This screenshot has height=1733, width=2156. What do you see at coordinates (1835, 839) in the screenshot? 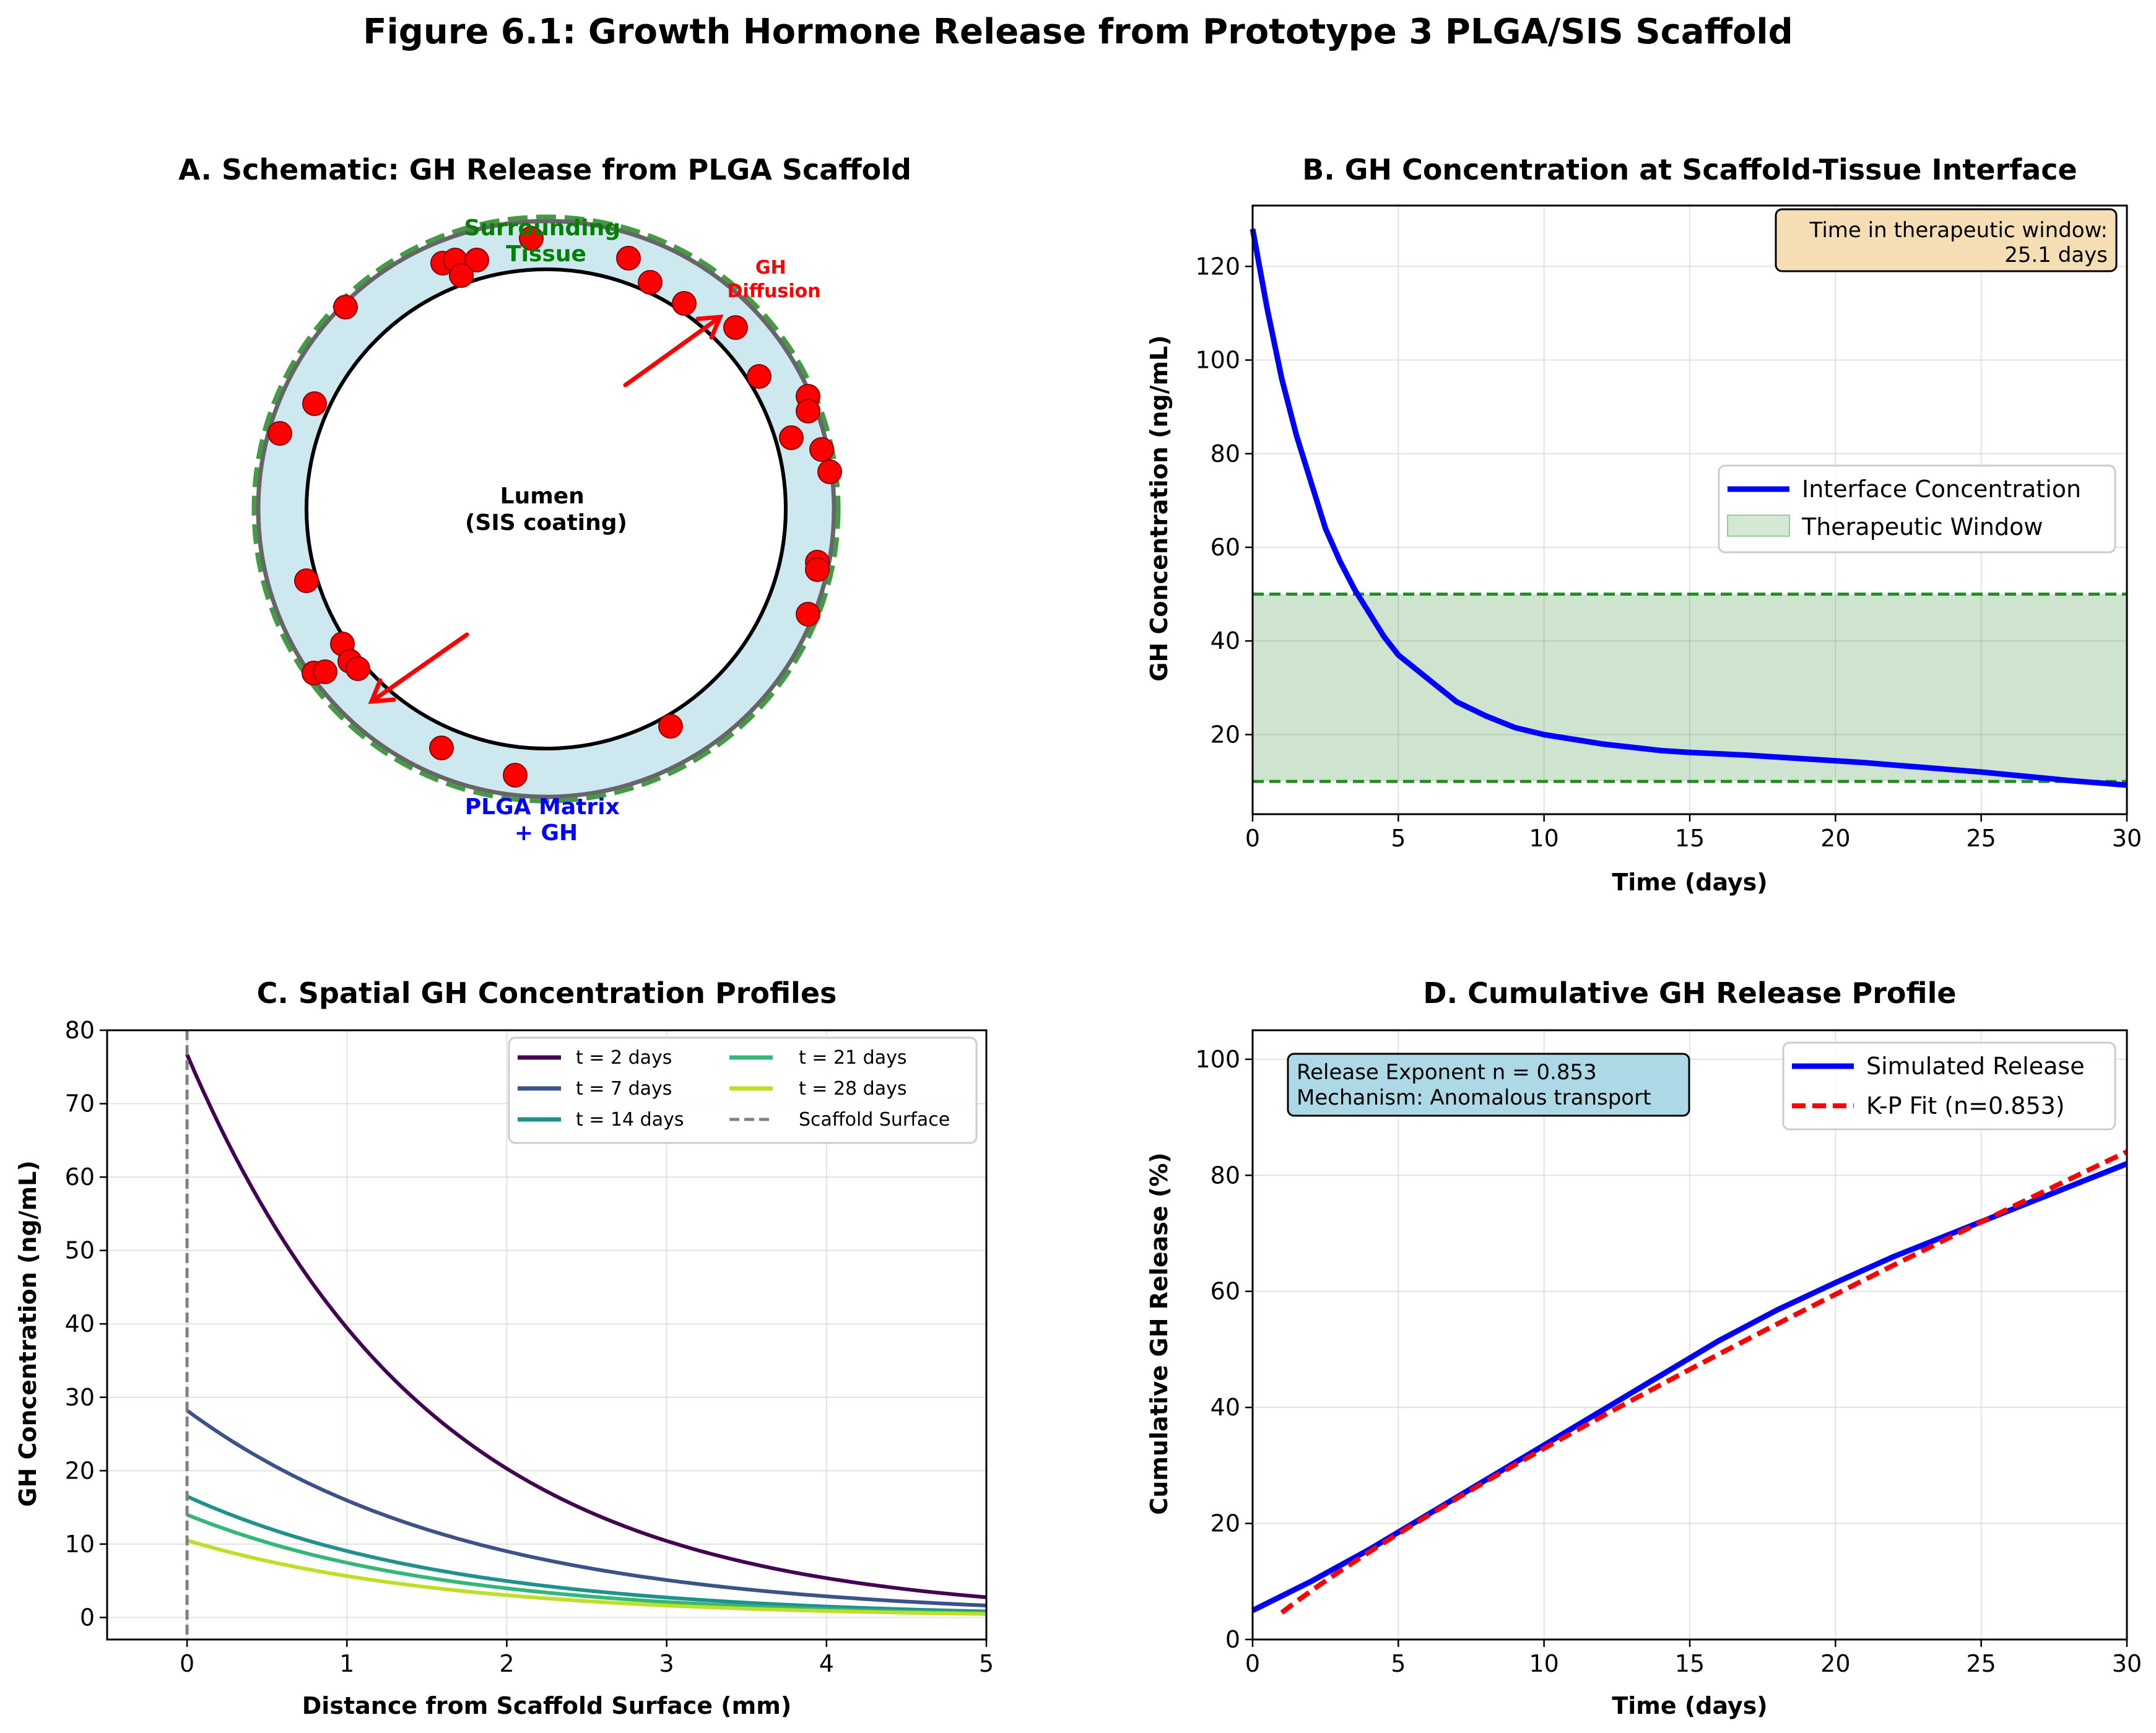
I see `chart-b-xtick-label: 20` at bounding box center [1835, 839].